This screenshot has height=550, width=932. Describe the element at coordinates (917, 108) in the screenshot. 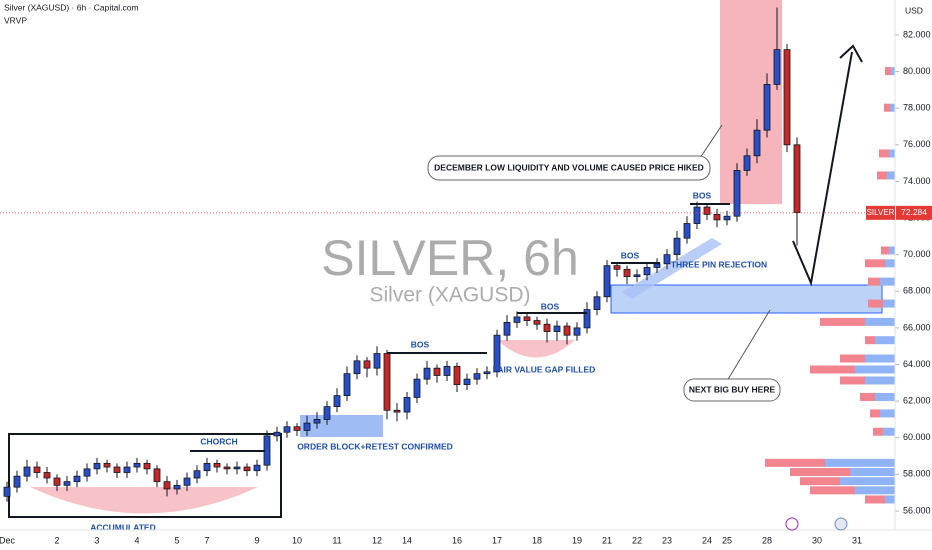

I see `y-tick-label: 78.000` at that location.